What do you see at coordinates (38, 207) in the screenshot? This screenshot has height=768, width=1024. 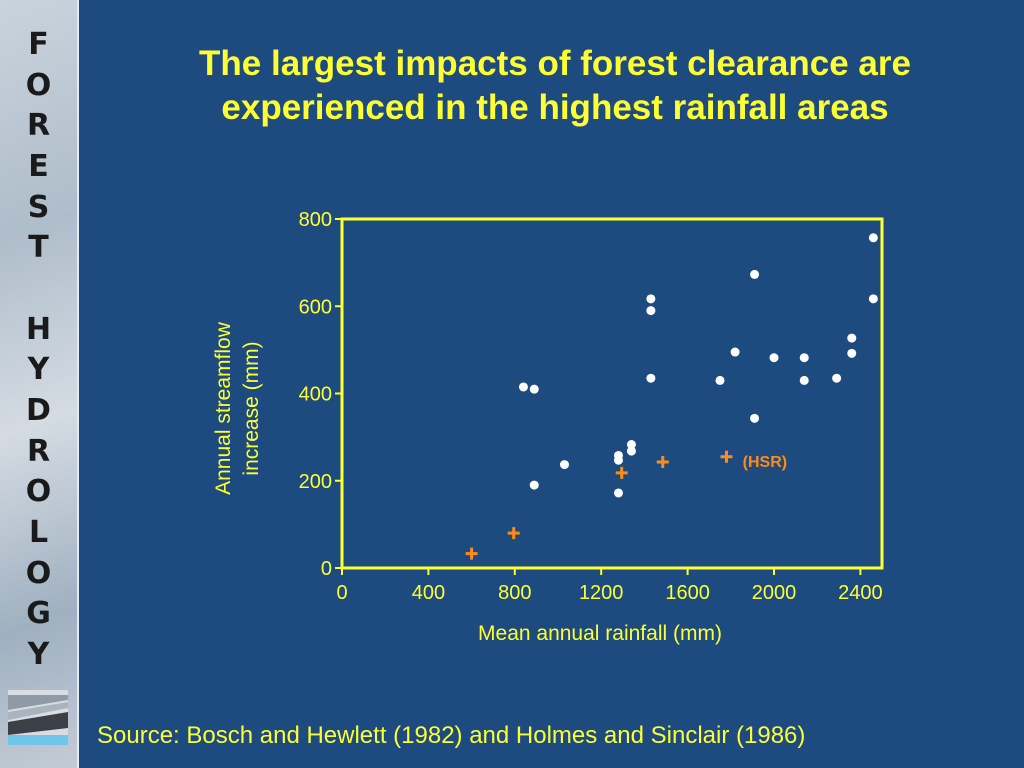 I see `sidebar-letter: S` at bounding box center [38, 207].